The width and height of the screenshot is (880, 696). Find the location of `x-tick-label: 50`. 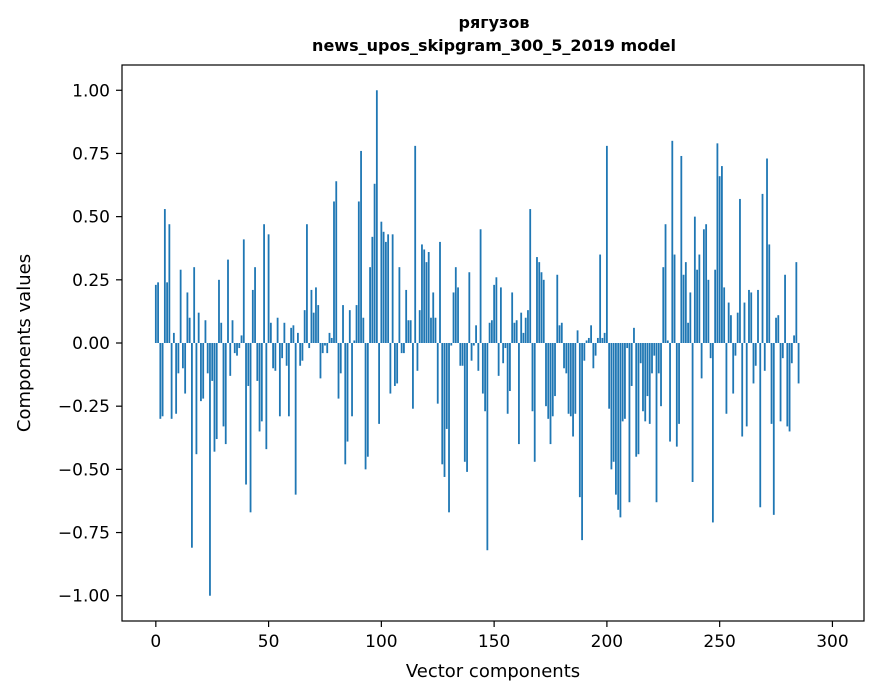

x-tick-label: 50 is located at coordinates (269, 642).